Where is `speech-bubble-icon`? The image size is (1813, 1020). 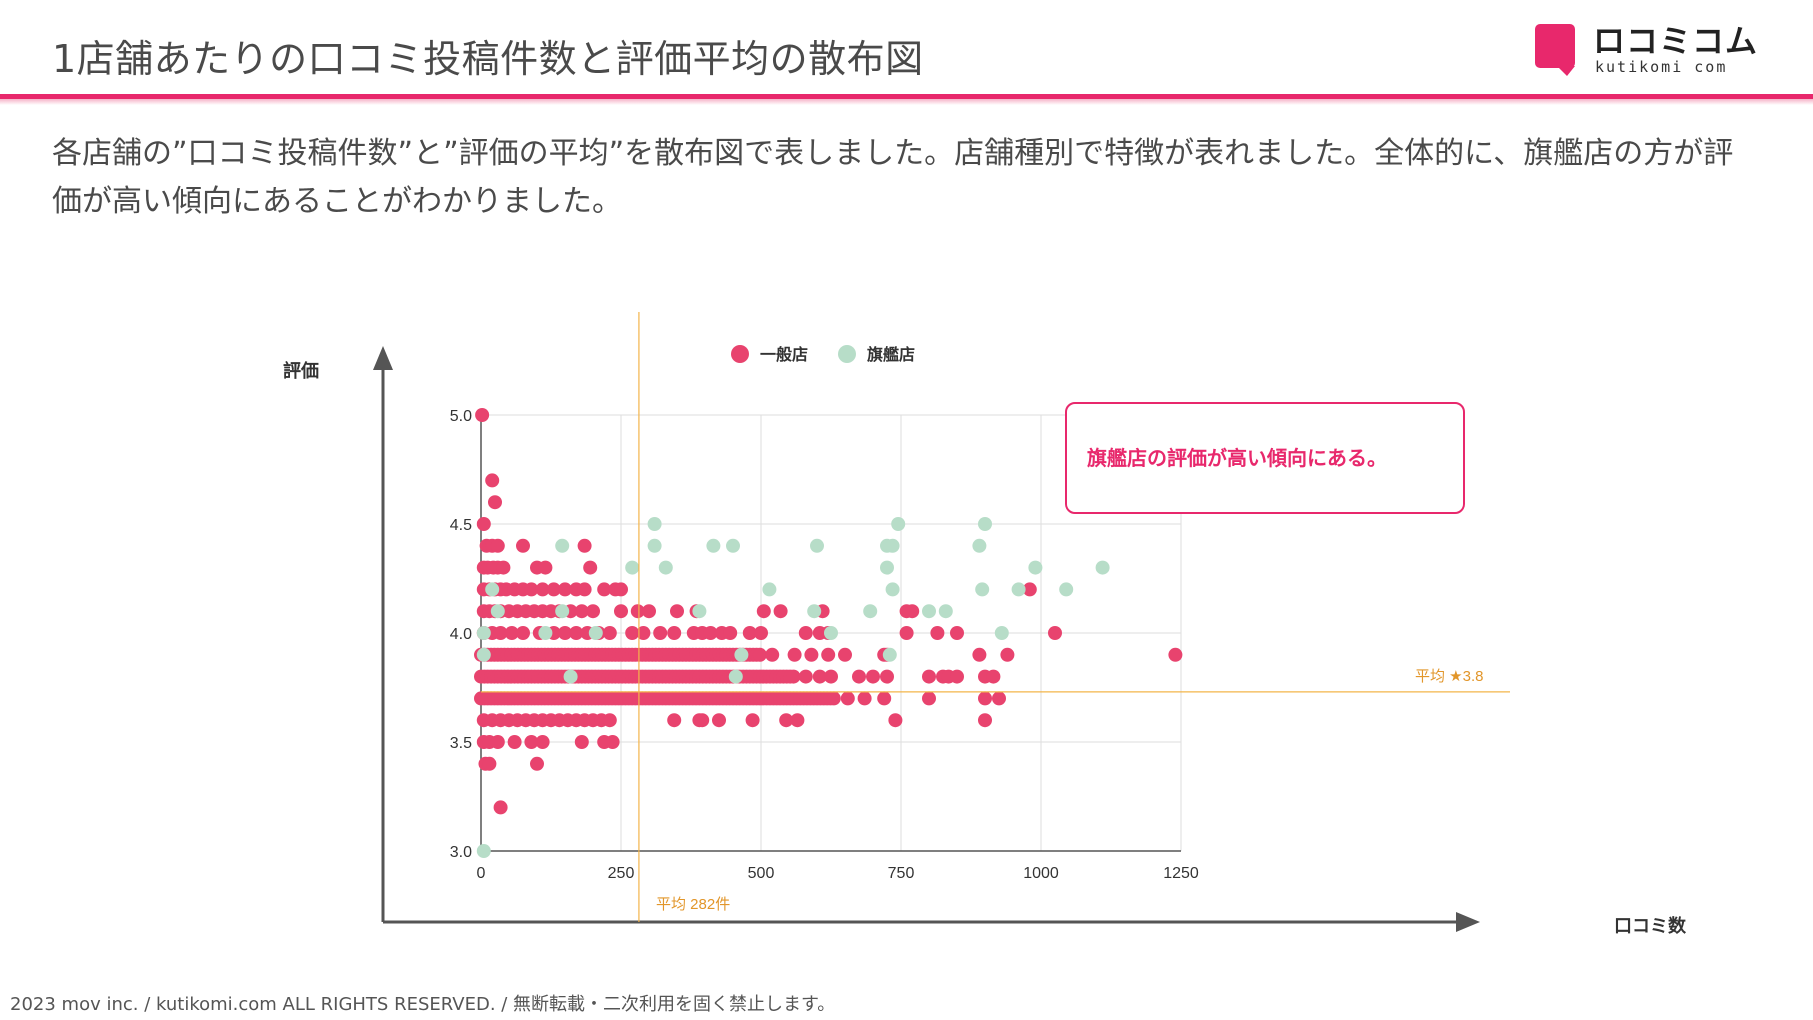 speech-bubble-icon is located at coordinates (1555, 50).